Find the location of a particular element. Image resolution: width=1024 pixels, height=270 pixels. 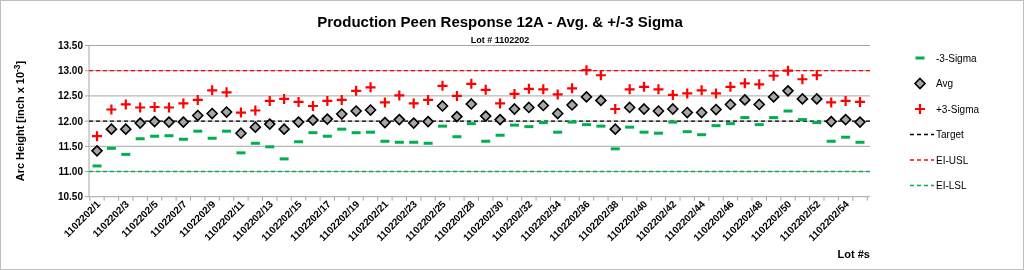

y-tick-label: 13.00 is located at coordinates (70, 71).